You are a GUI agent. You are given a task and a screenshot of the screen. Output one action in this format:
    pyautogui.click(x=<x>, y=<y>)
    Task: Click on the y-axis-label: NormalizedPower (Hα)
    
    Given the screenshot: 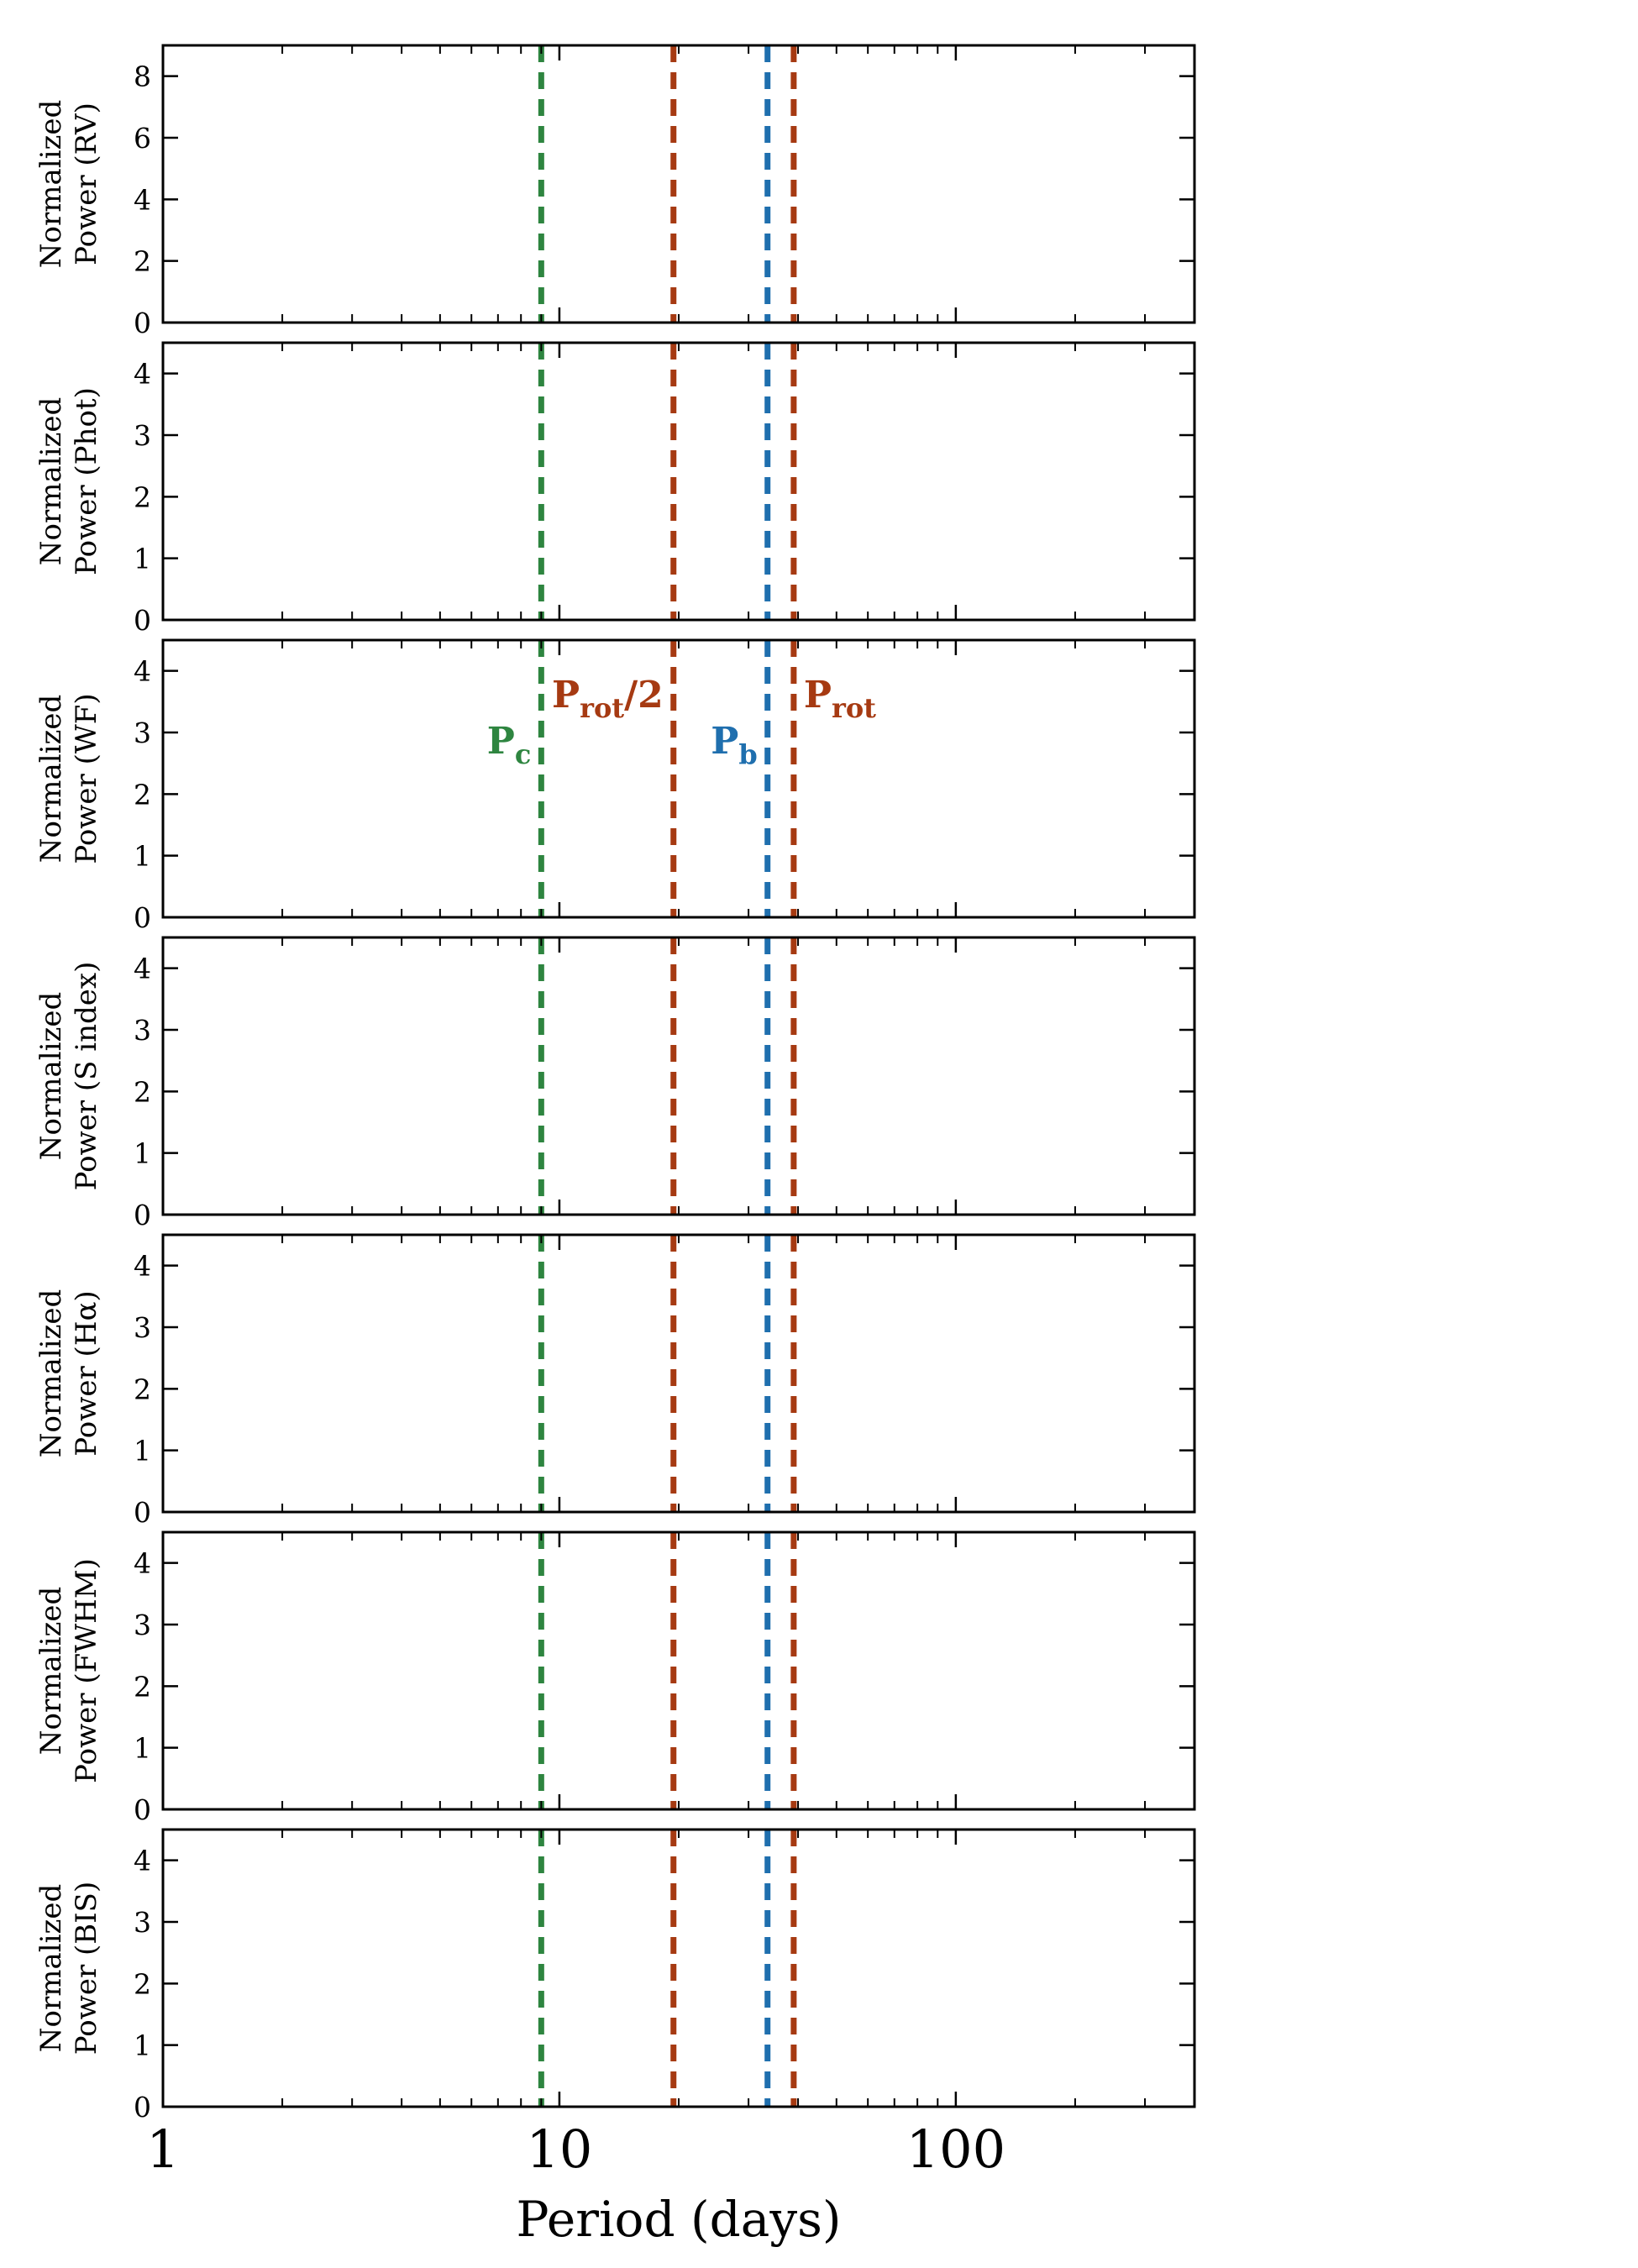 What is the action you would take?
    pyautogui.click(x=68, y=1373)
    